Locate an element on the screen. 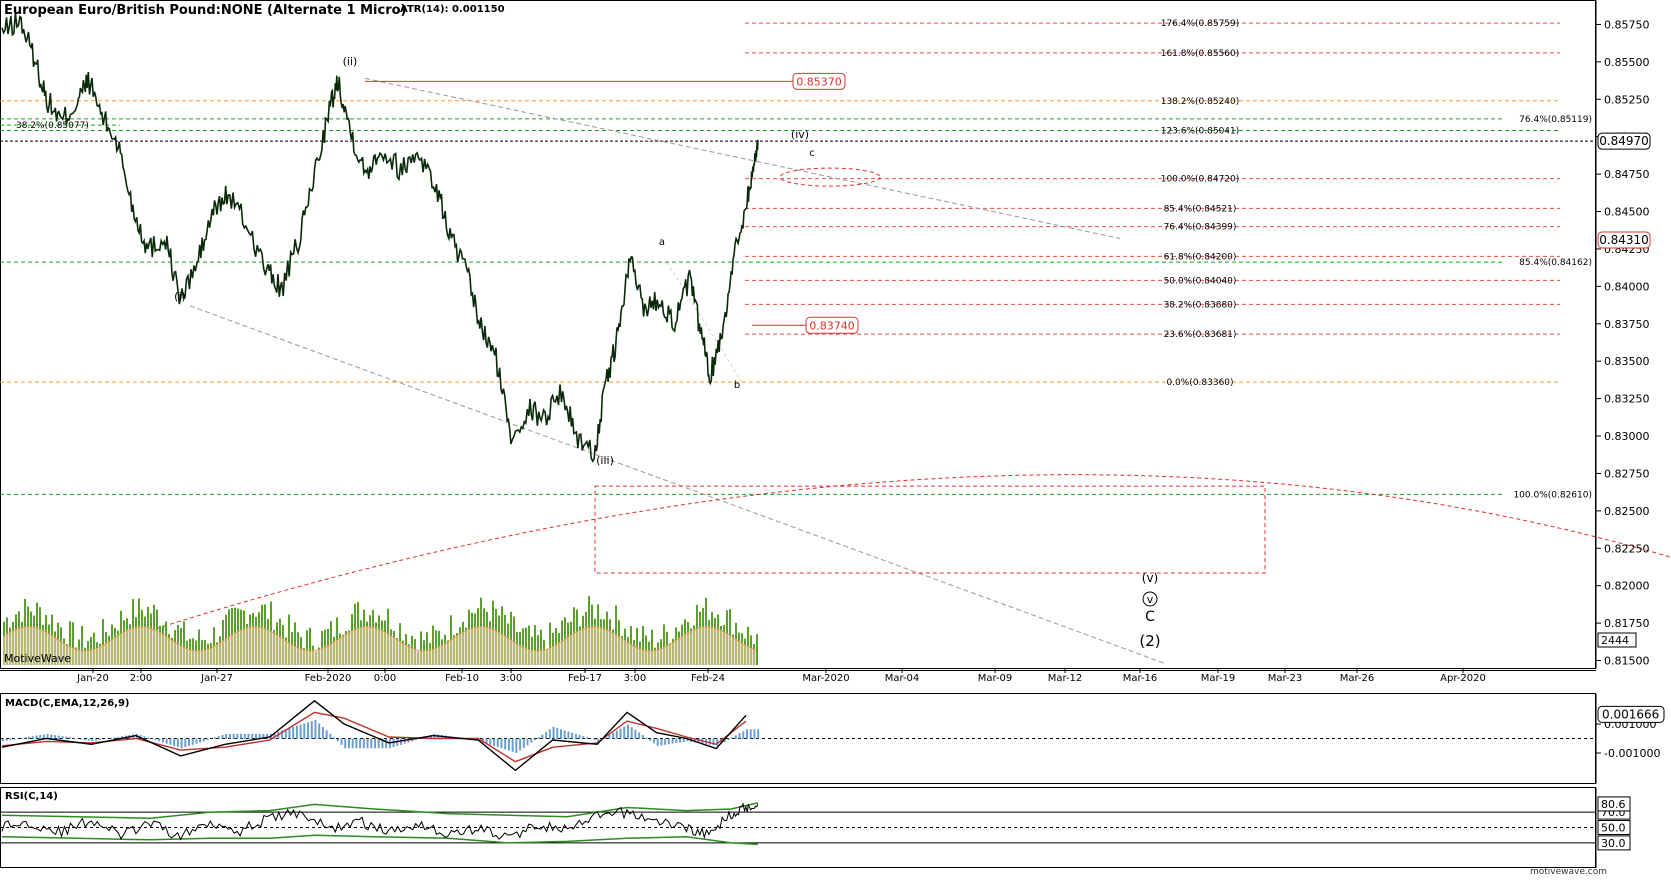 This screenshot has width=1671, height=880. wave-label-5: b is located at coordinates (737, 385).